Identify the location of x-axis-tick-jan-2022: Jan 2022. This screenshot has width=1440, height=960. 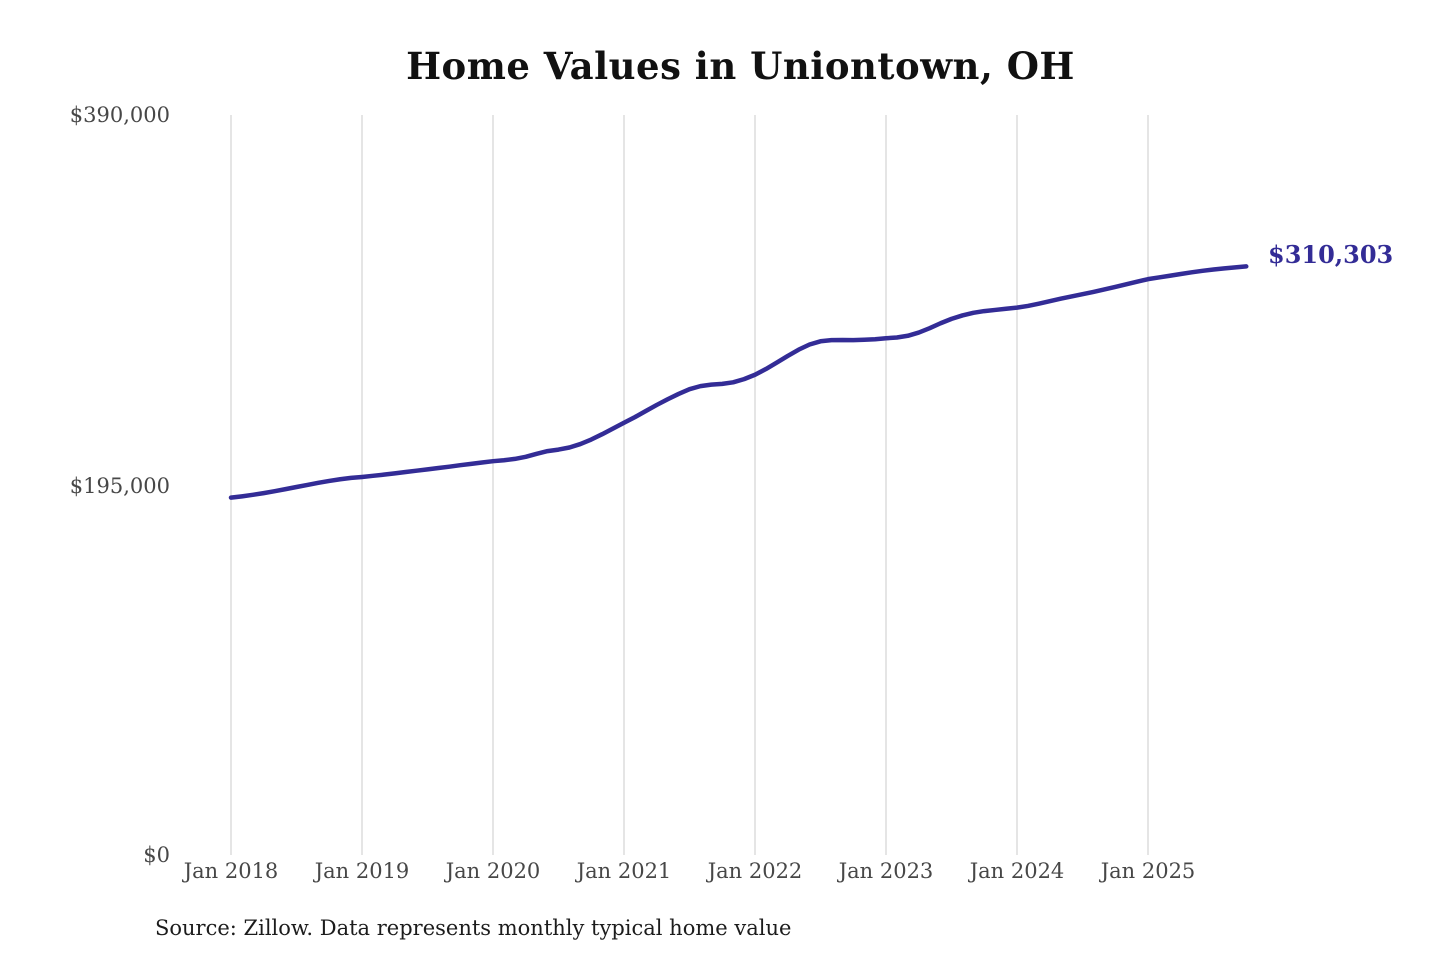
(755, 871).